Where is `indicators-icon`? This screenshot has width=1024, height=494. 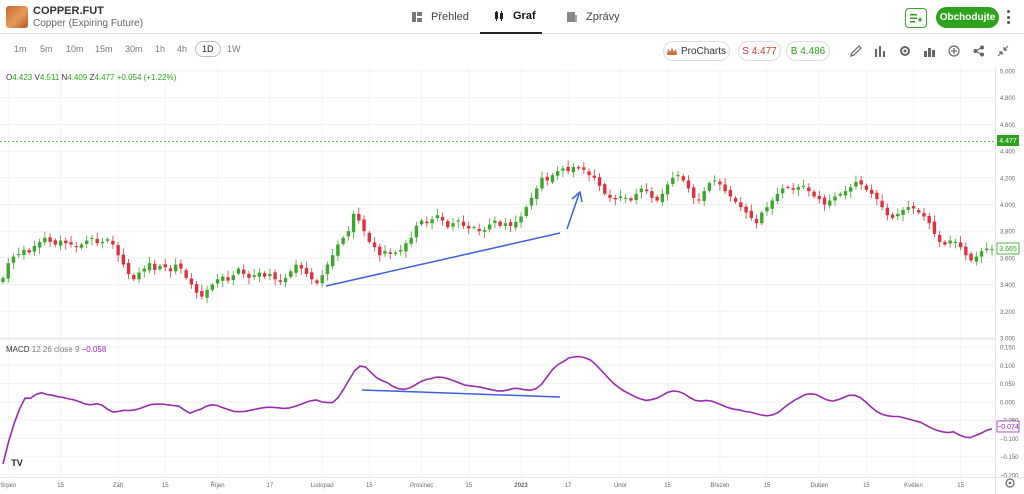 indicators-icon is located at coordinates (880, 51).